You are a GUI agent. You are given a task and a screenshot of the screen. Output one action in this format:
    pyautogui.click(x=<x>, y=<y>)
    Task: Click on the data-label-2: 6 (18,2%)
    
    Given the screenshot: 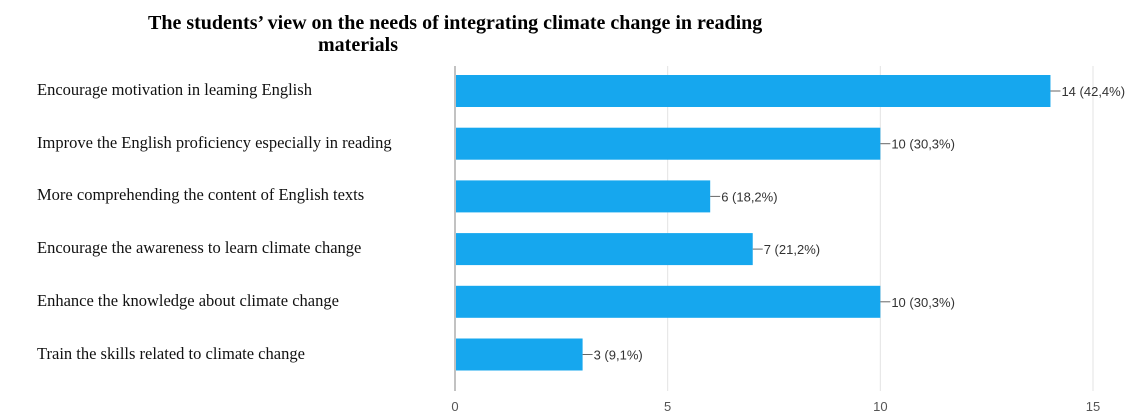 What is the action you would take?
    pyautogui.click(x=749, y=196)
    